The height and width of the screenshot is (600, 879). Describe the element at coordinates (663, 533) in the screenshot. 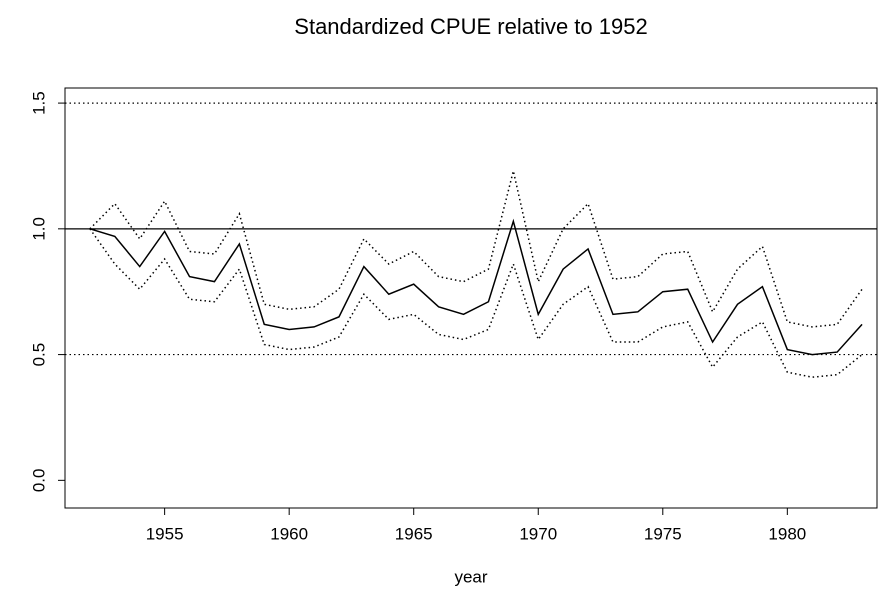

I see `x-tick-label: 1975` at that location.